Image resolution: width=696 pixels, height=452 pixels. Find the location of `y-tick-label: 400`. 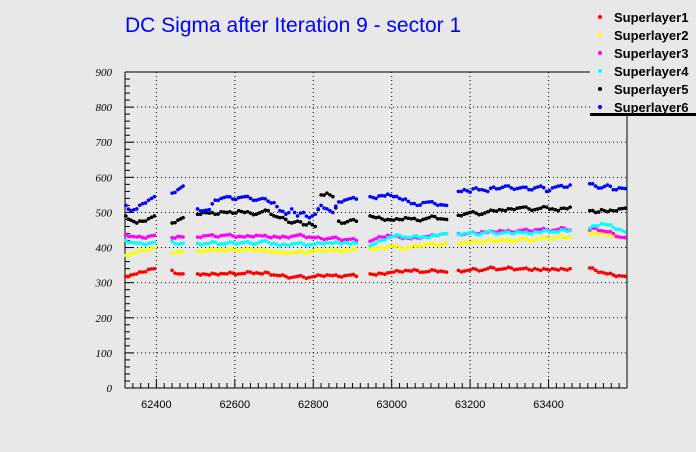

y-tick-label: 400 is located at coordinates (104, 249).